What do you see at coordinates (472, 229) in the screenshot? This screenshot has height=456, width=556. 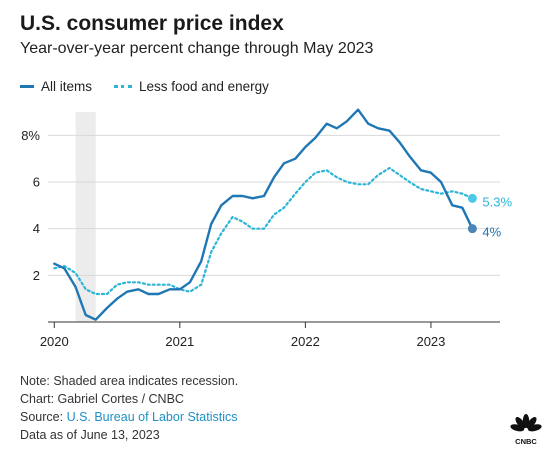 I see `end-point-all-items` at bounding box center [472, 229].